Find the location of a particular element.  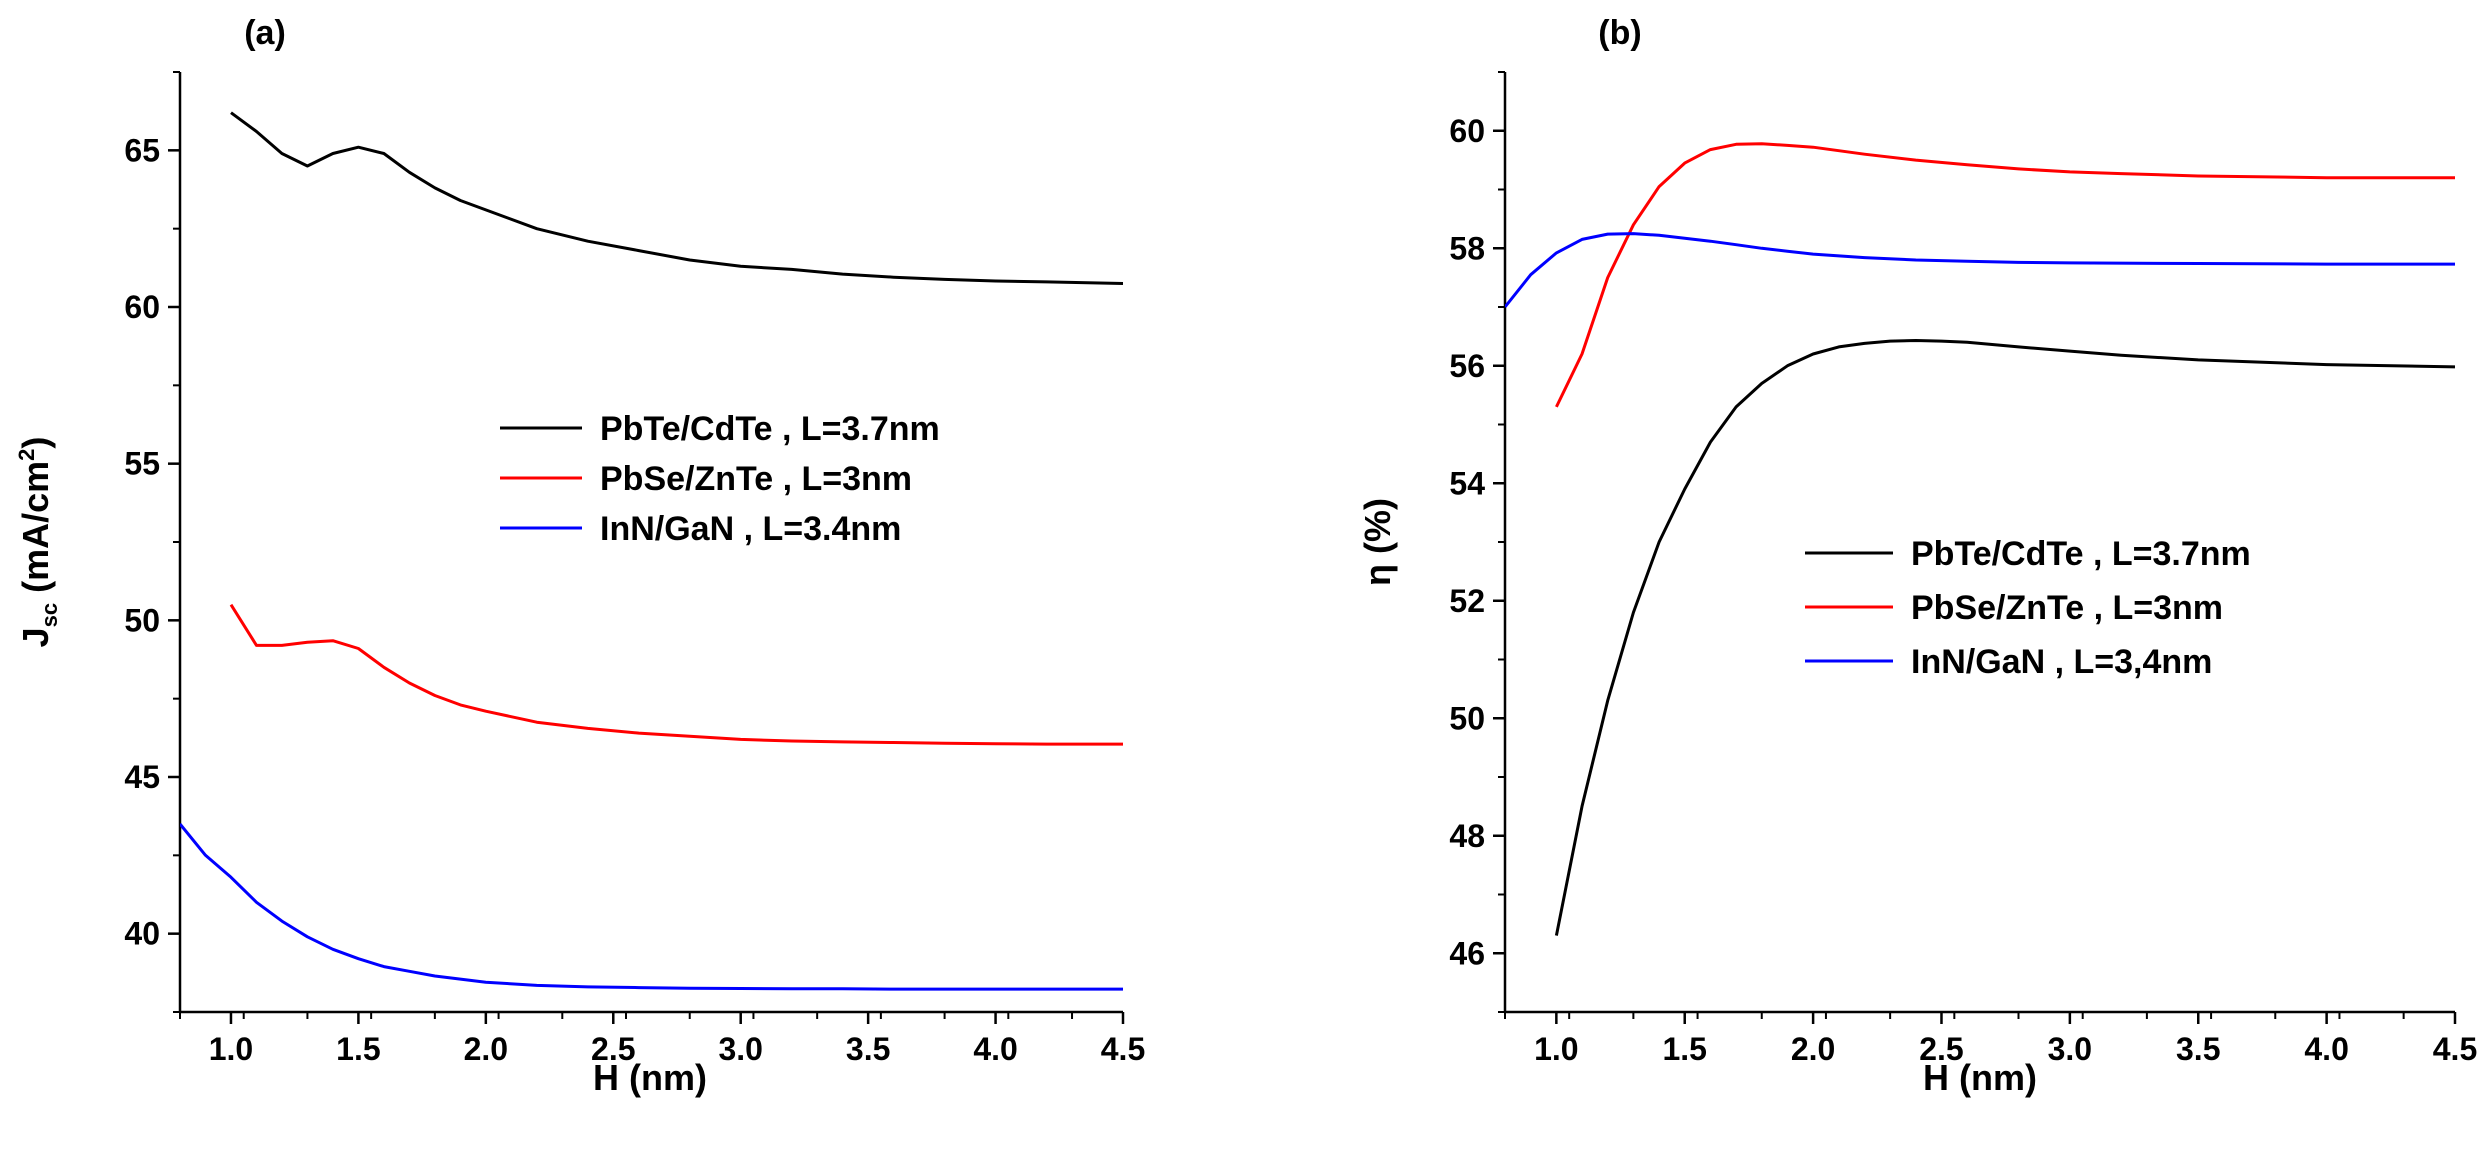

y-tick-label: 48 is located at coordinates (1467, 836).